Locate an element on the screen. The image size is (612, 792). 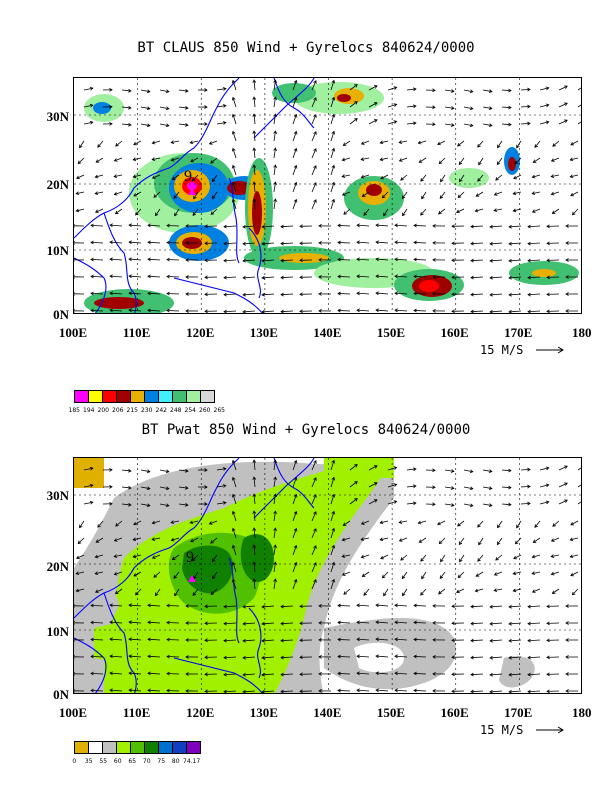
colorbar-tick-label: 248 is located at coordinates (176, 410).